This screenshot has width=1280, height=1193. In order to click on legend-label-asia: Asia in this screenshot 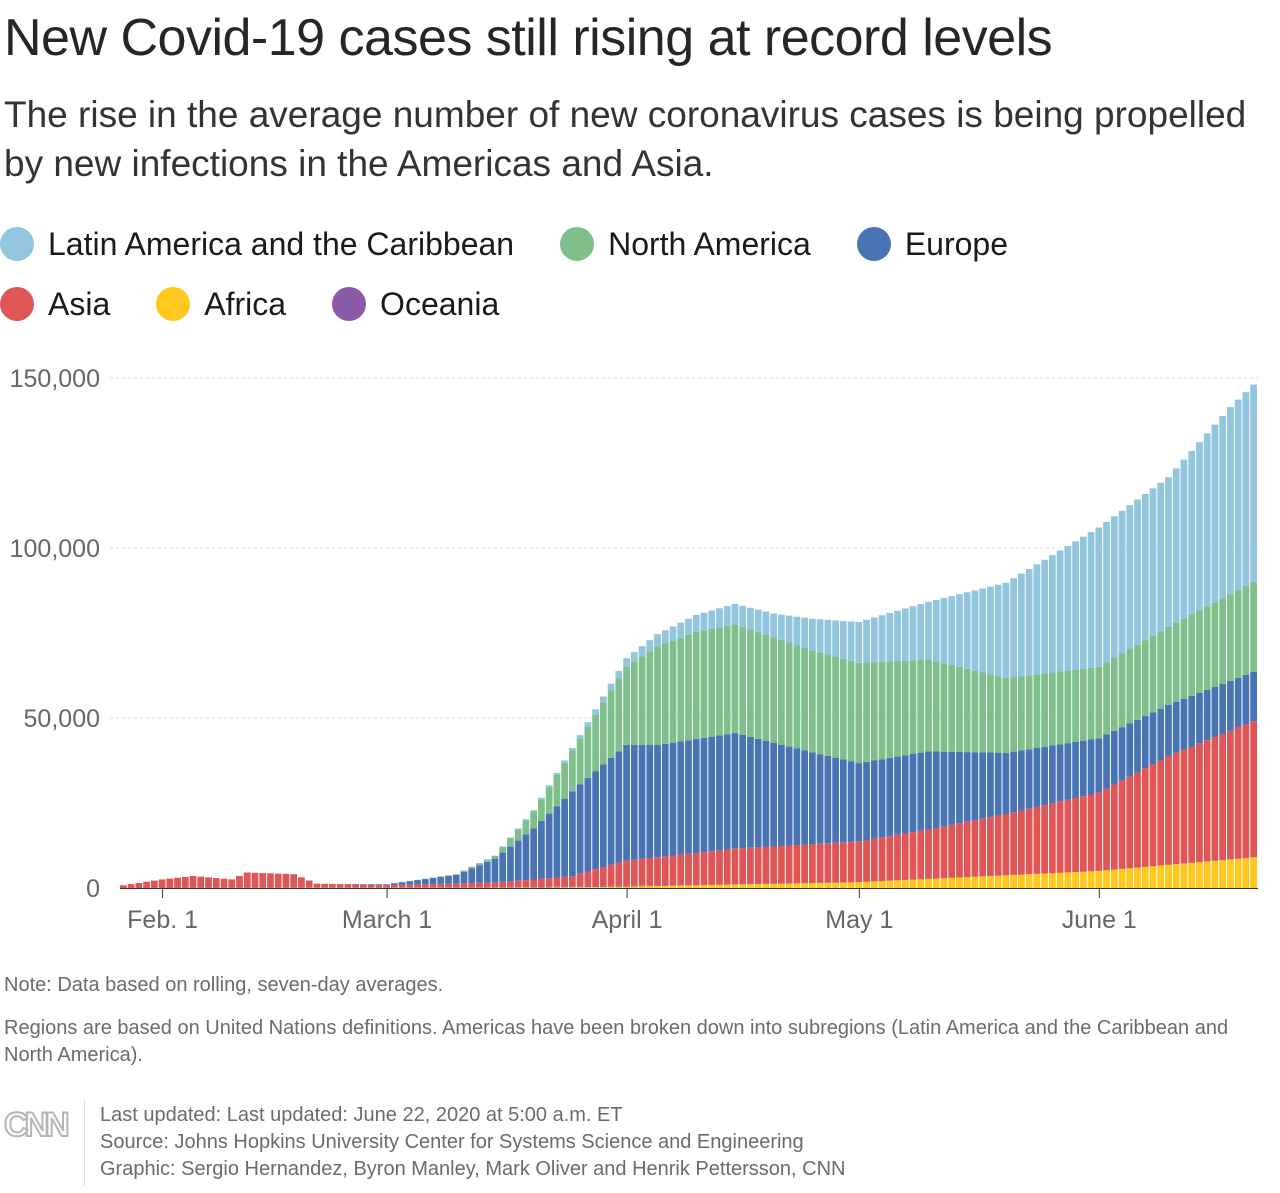, I will do `click(79, 303)`.